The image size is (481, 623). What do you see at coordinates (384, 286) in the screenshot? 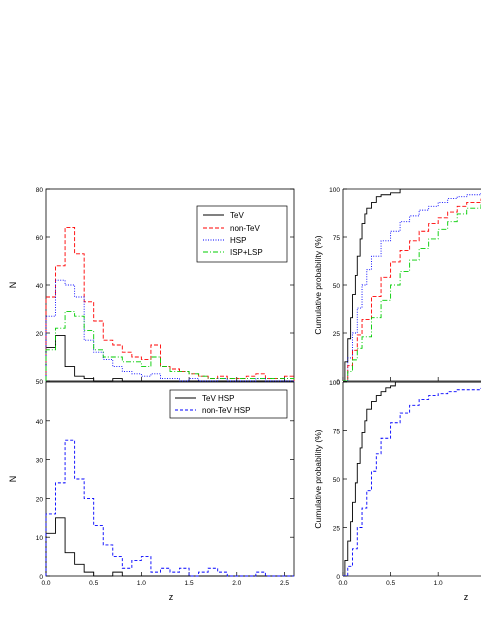
I see `cdf-top-axis-ticks: 0 25 50 75 100` at bounding box center [384, 286].